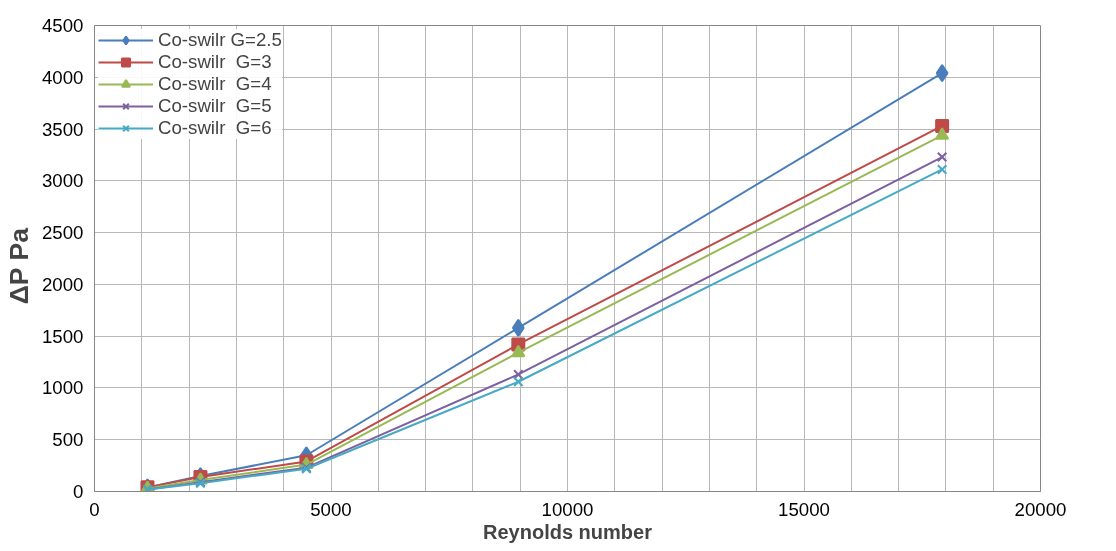 This screenshot has width=1116, height=551. What do you see at coordinates (68, 440) in the screenshot?
I see `y-tick-label: 500` at bounding box center [68, 440].